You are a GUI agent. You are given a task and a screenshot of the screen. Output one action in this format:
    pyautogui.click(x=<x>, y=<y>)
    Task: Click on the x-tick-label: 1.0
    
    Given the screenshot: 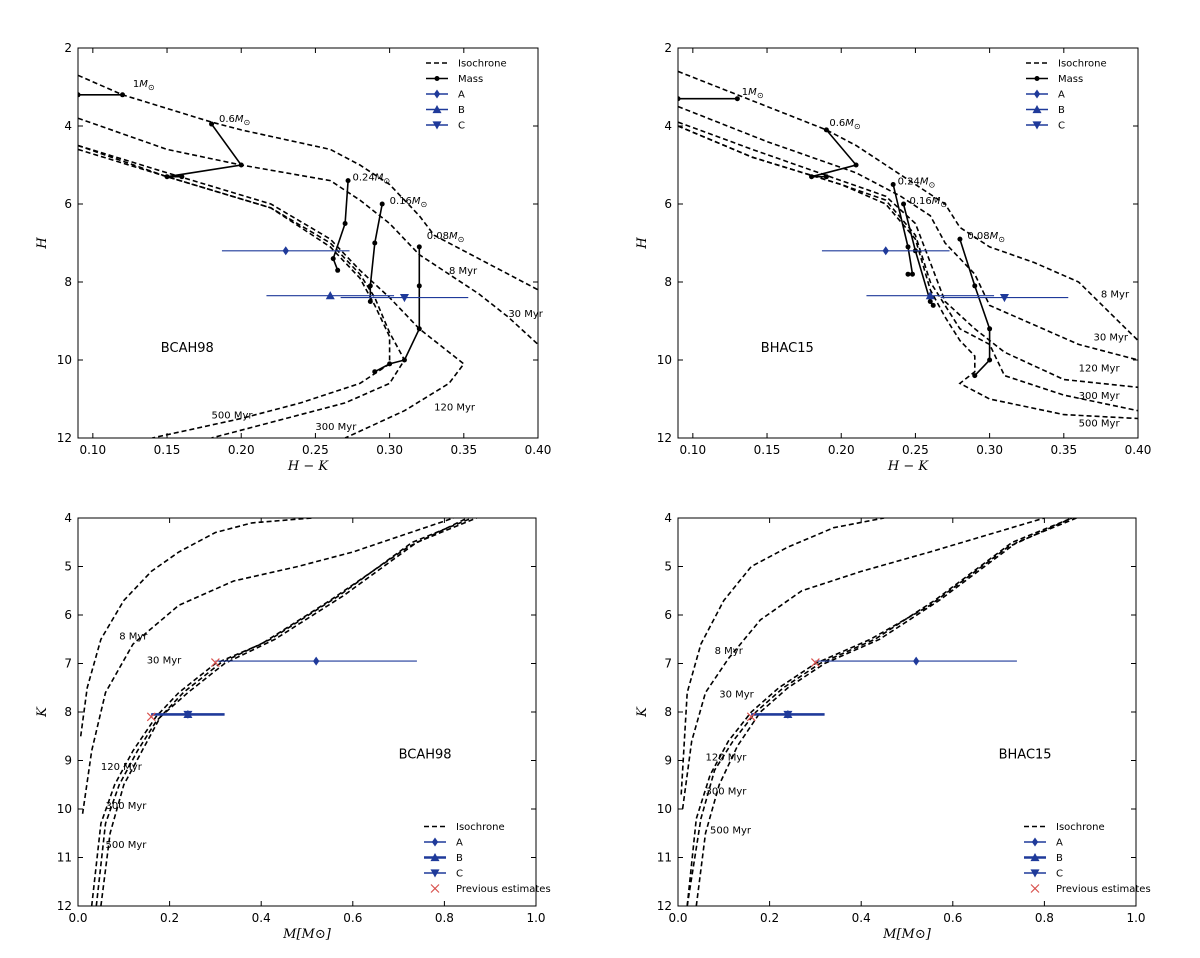 What is the action you would take?
    pyautogui.click(x=1135, y=918)
    